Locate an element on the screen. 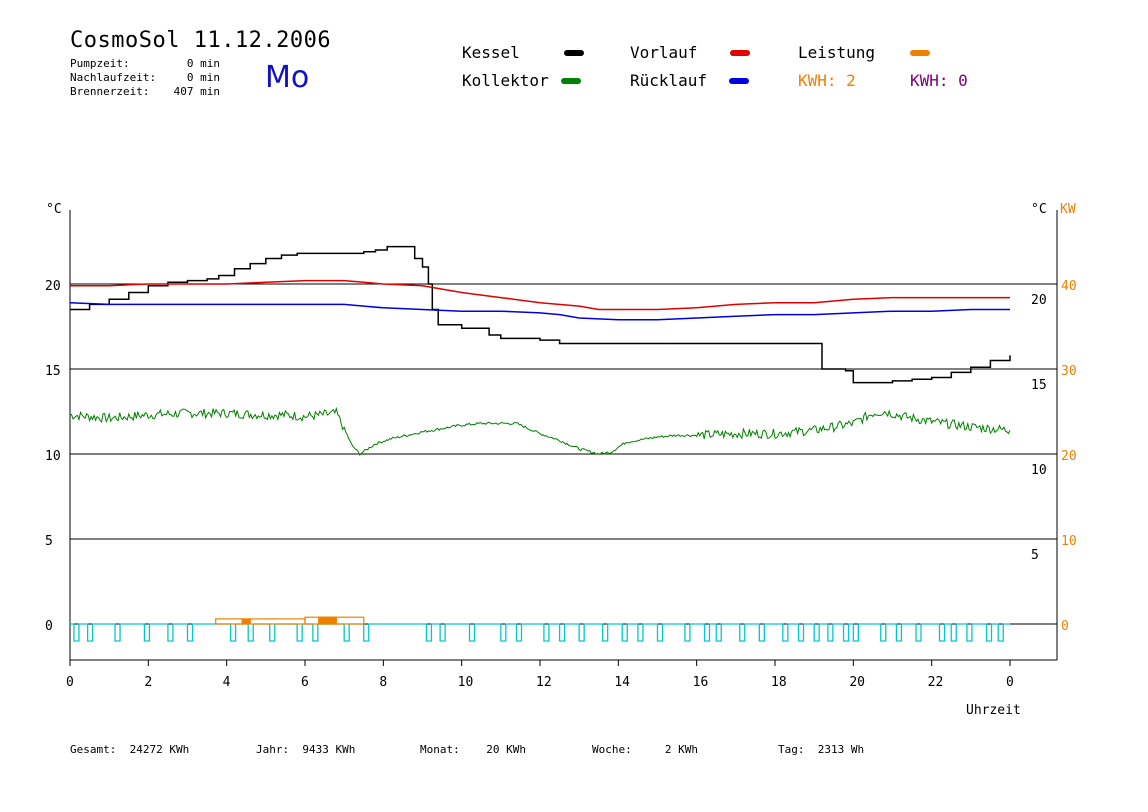  x-tick-label: 4 is located at coordinates (227, 682).